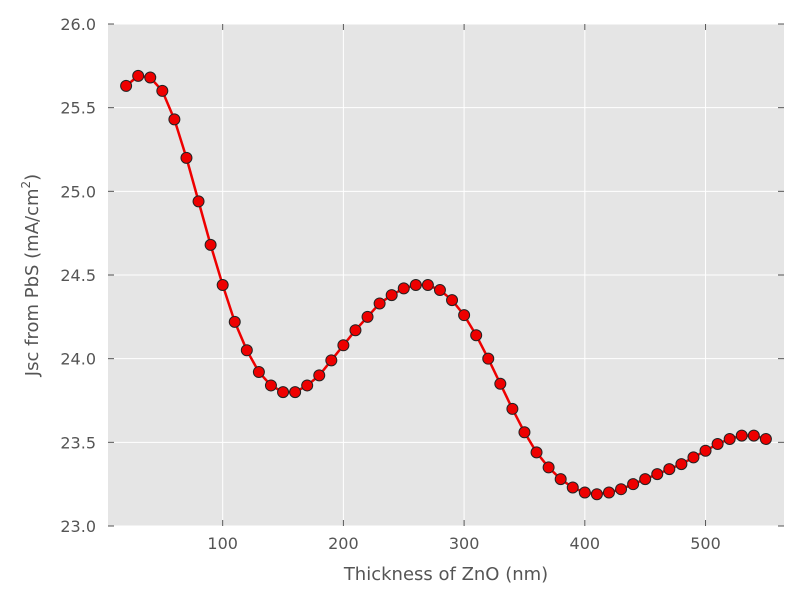  What do you see at coordinates (78, 191) in the screenshot?
I see `y-tick-label: 25.0` at bounding box center [78, 191].